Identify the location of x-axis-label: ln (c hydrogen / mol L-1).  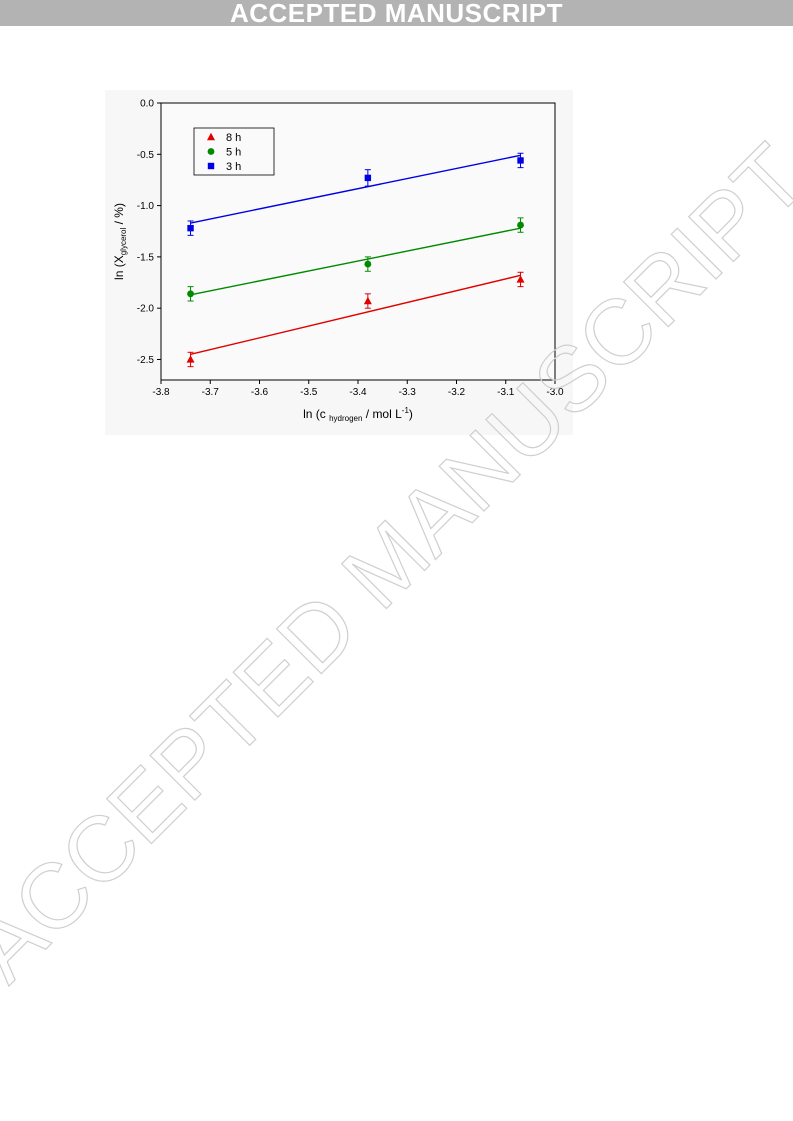
(358, 414).